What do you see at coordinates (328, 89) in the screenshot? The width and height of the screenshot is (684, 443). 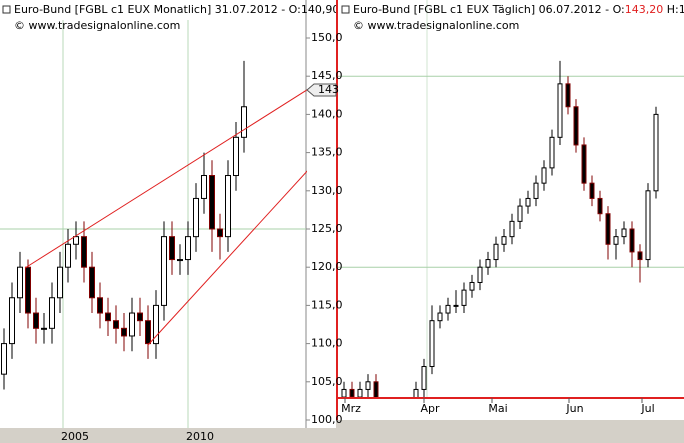 I see `price-marker-label: 143` at bounding box center [328, 89].